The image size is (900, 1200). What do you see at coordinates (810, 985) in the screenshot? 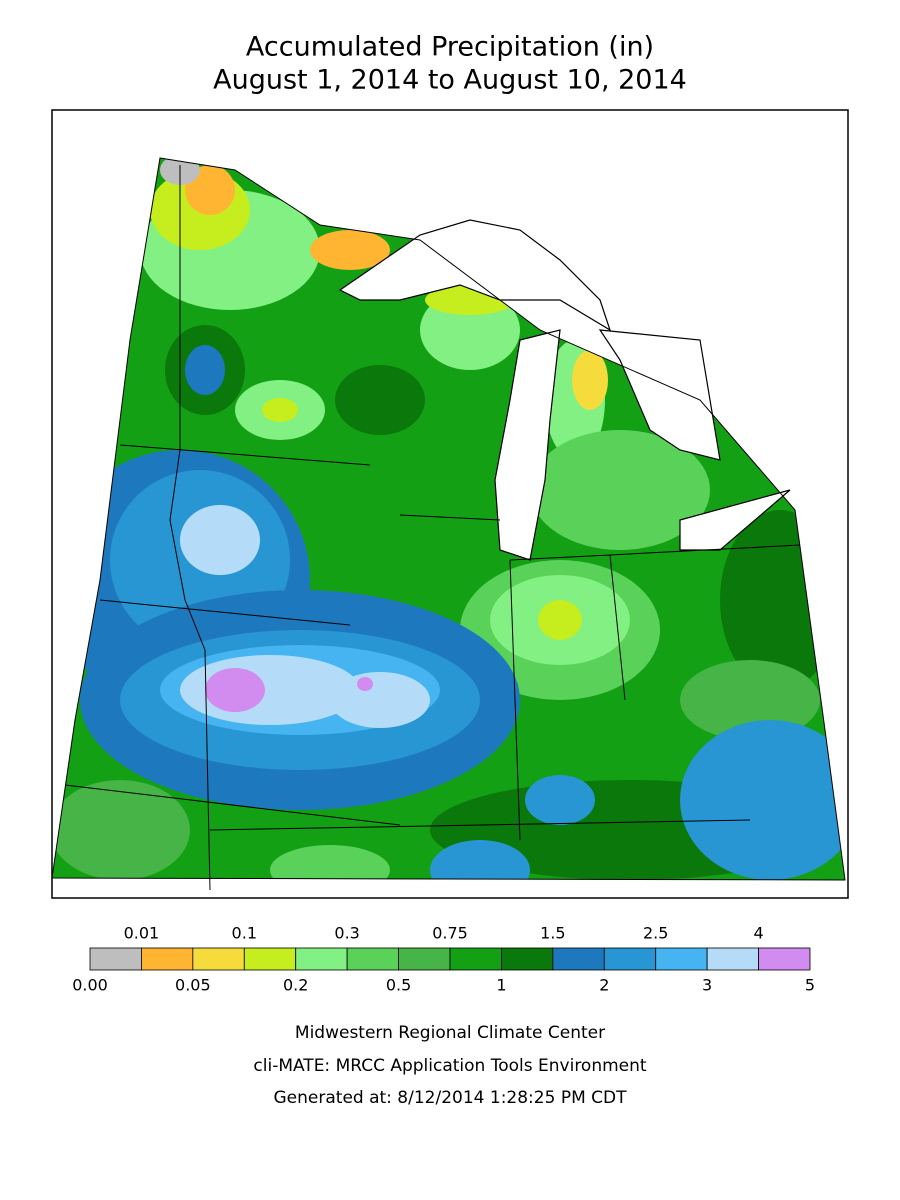
I see `legend-label: 5` at bounding box center [810, 985].